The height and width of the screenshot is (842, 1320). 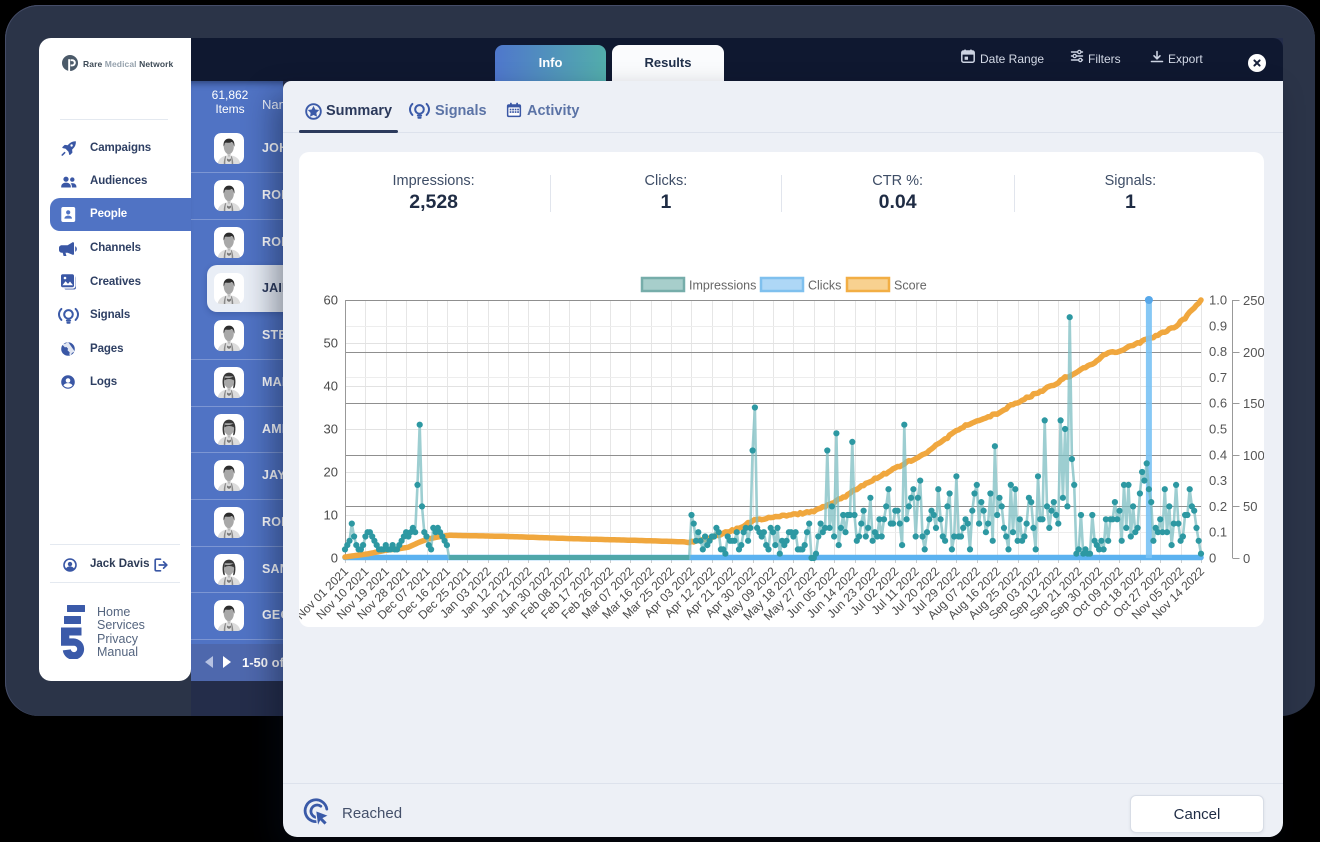 What do you see at coordinates (1218, 532) in the screenshot?
I see `svg-text: 0.1` at bounding box center [1218, 532].